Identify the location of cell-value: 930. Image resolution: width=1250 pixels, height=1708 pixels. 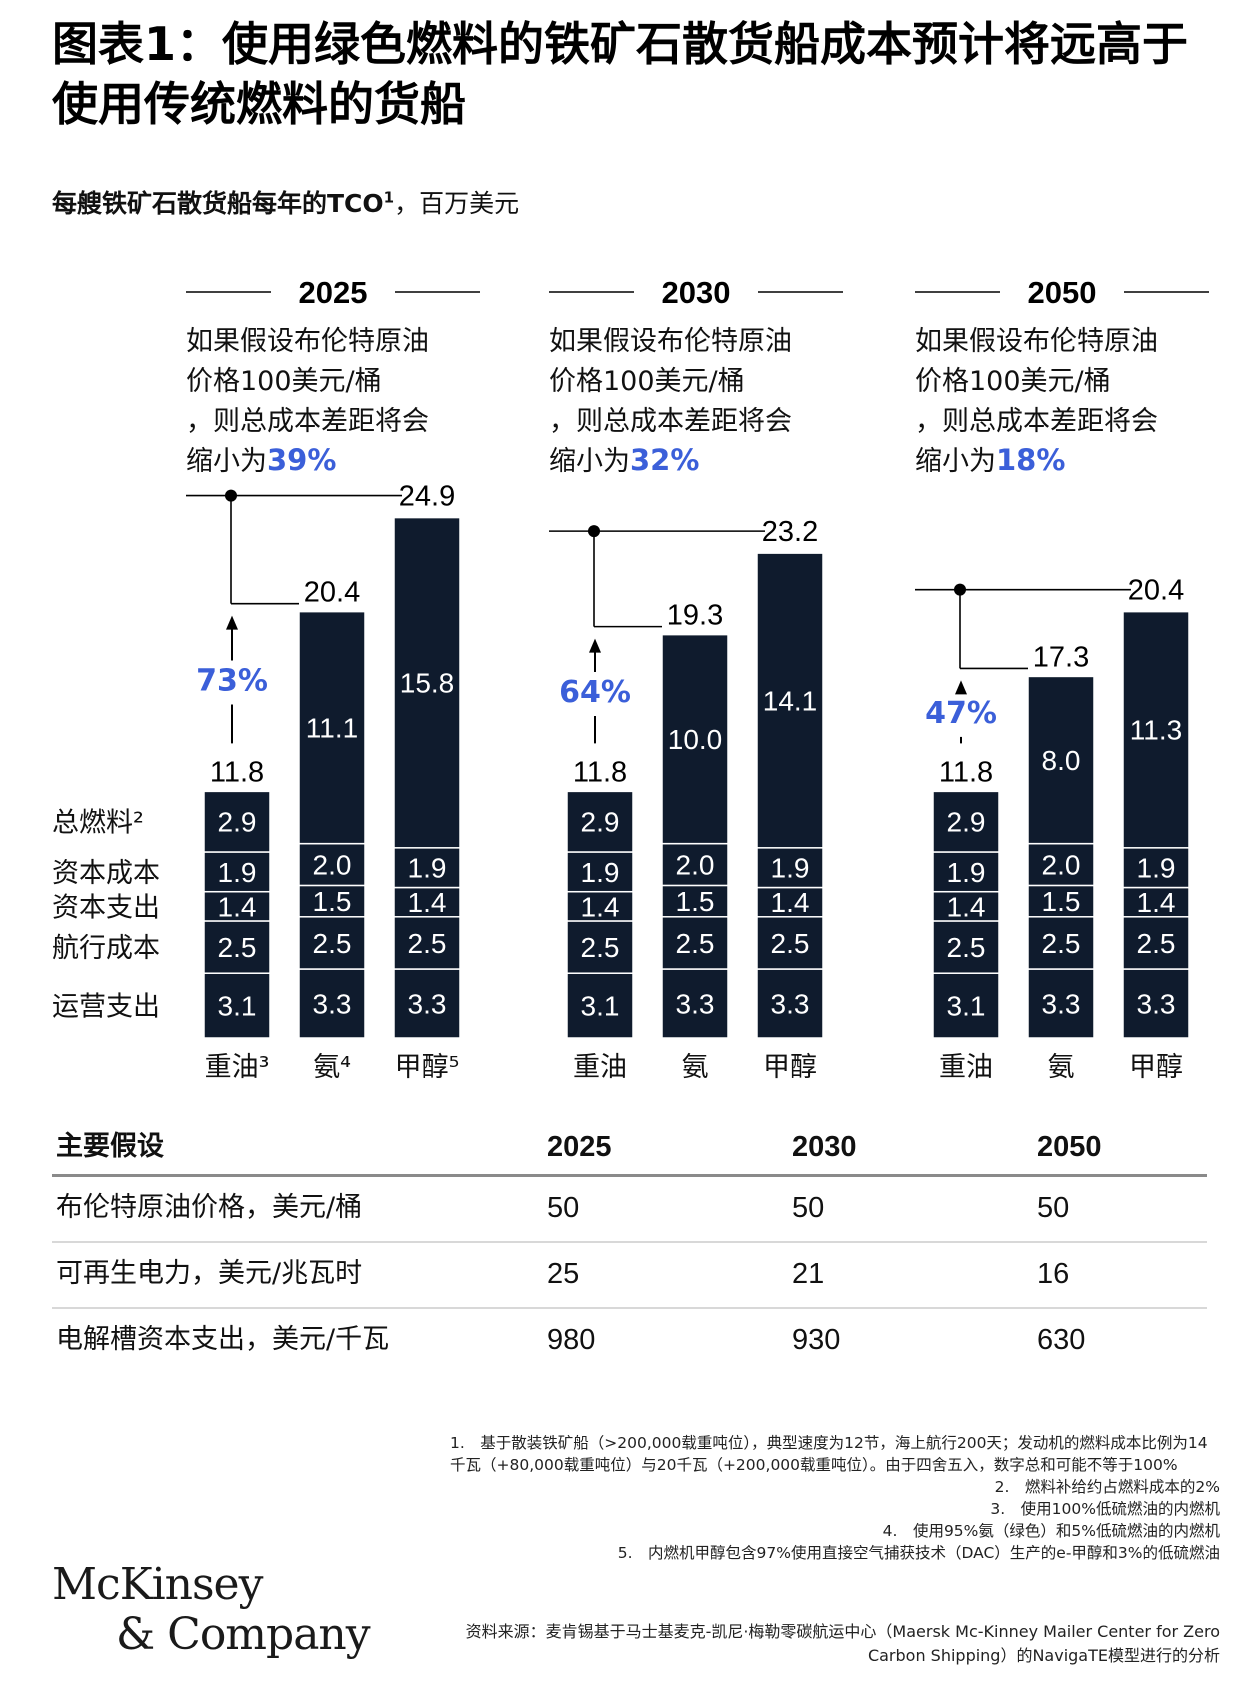
(816, 1340).